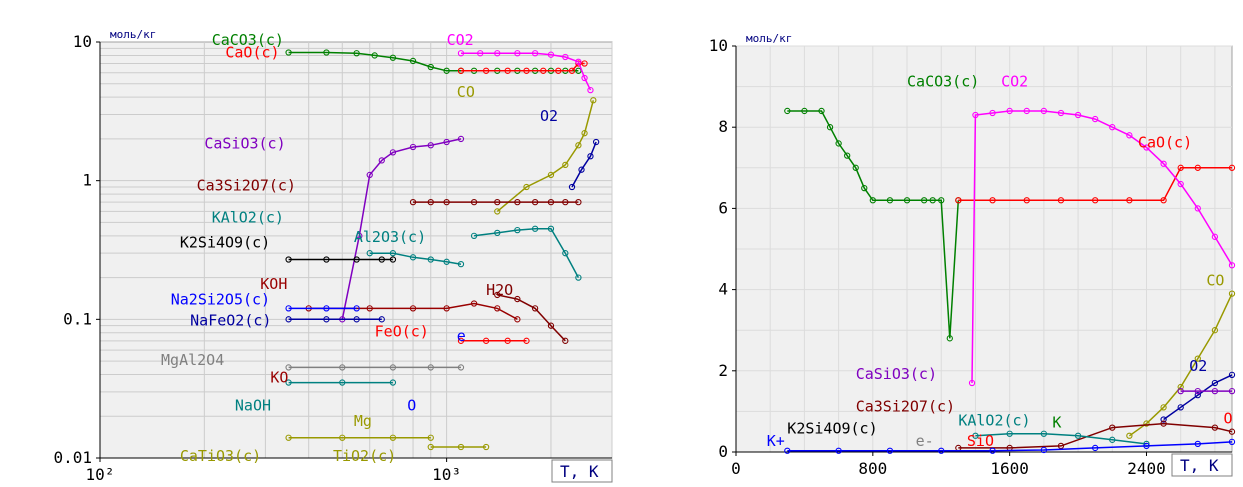  Describe the element at coordinates (776, 441) in the screenshot. I see `series-label: K+` at that location.